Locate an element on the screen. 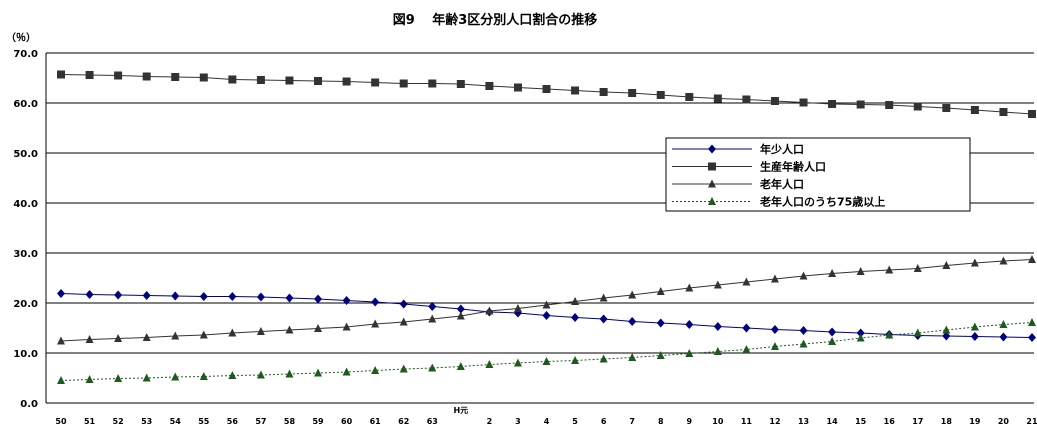  x-tick-label: 12 is located at coordinates (774, 421).